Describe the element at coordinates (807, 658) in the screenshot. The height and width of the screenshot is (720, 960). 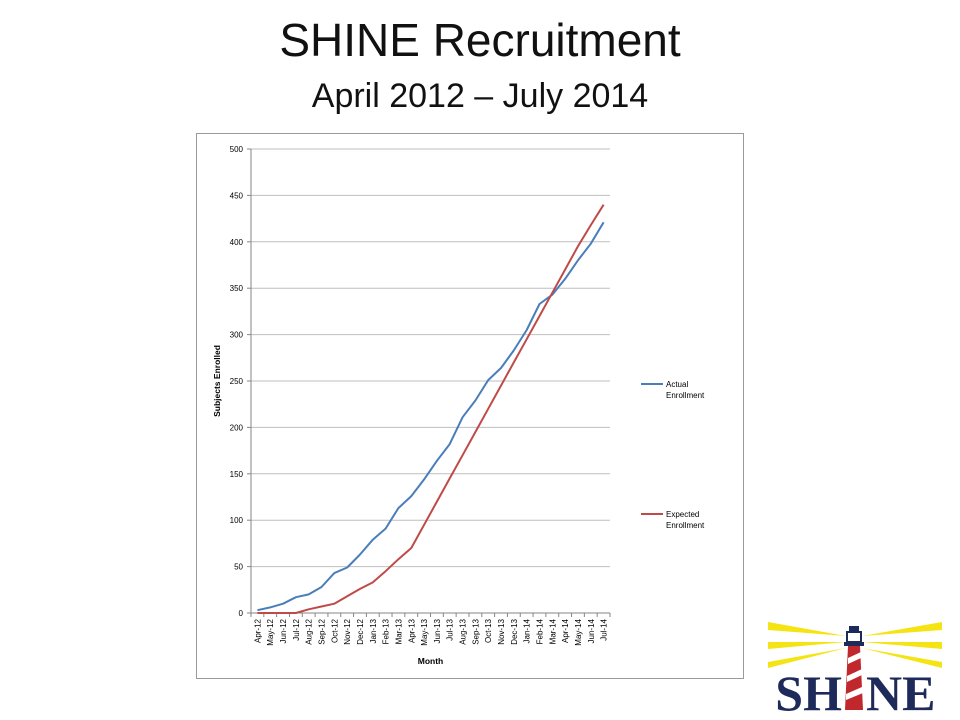
I see `logo-beam-left-bot` at that location.